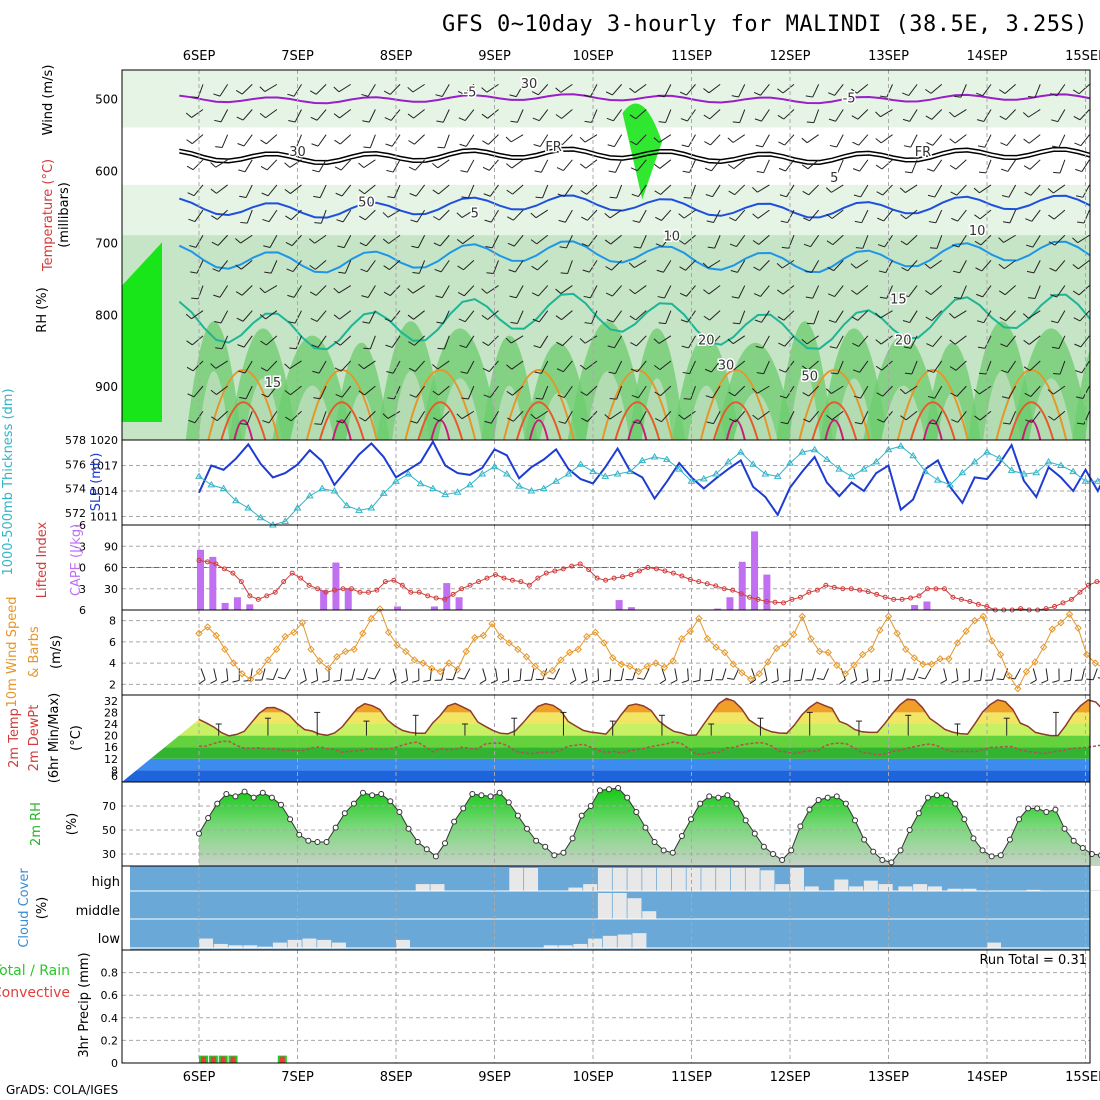 The width and height of the screenshot is (1100, 1100). I want to click on panel-label: Cloud Cover, so click(24, 908).